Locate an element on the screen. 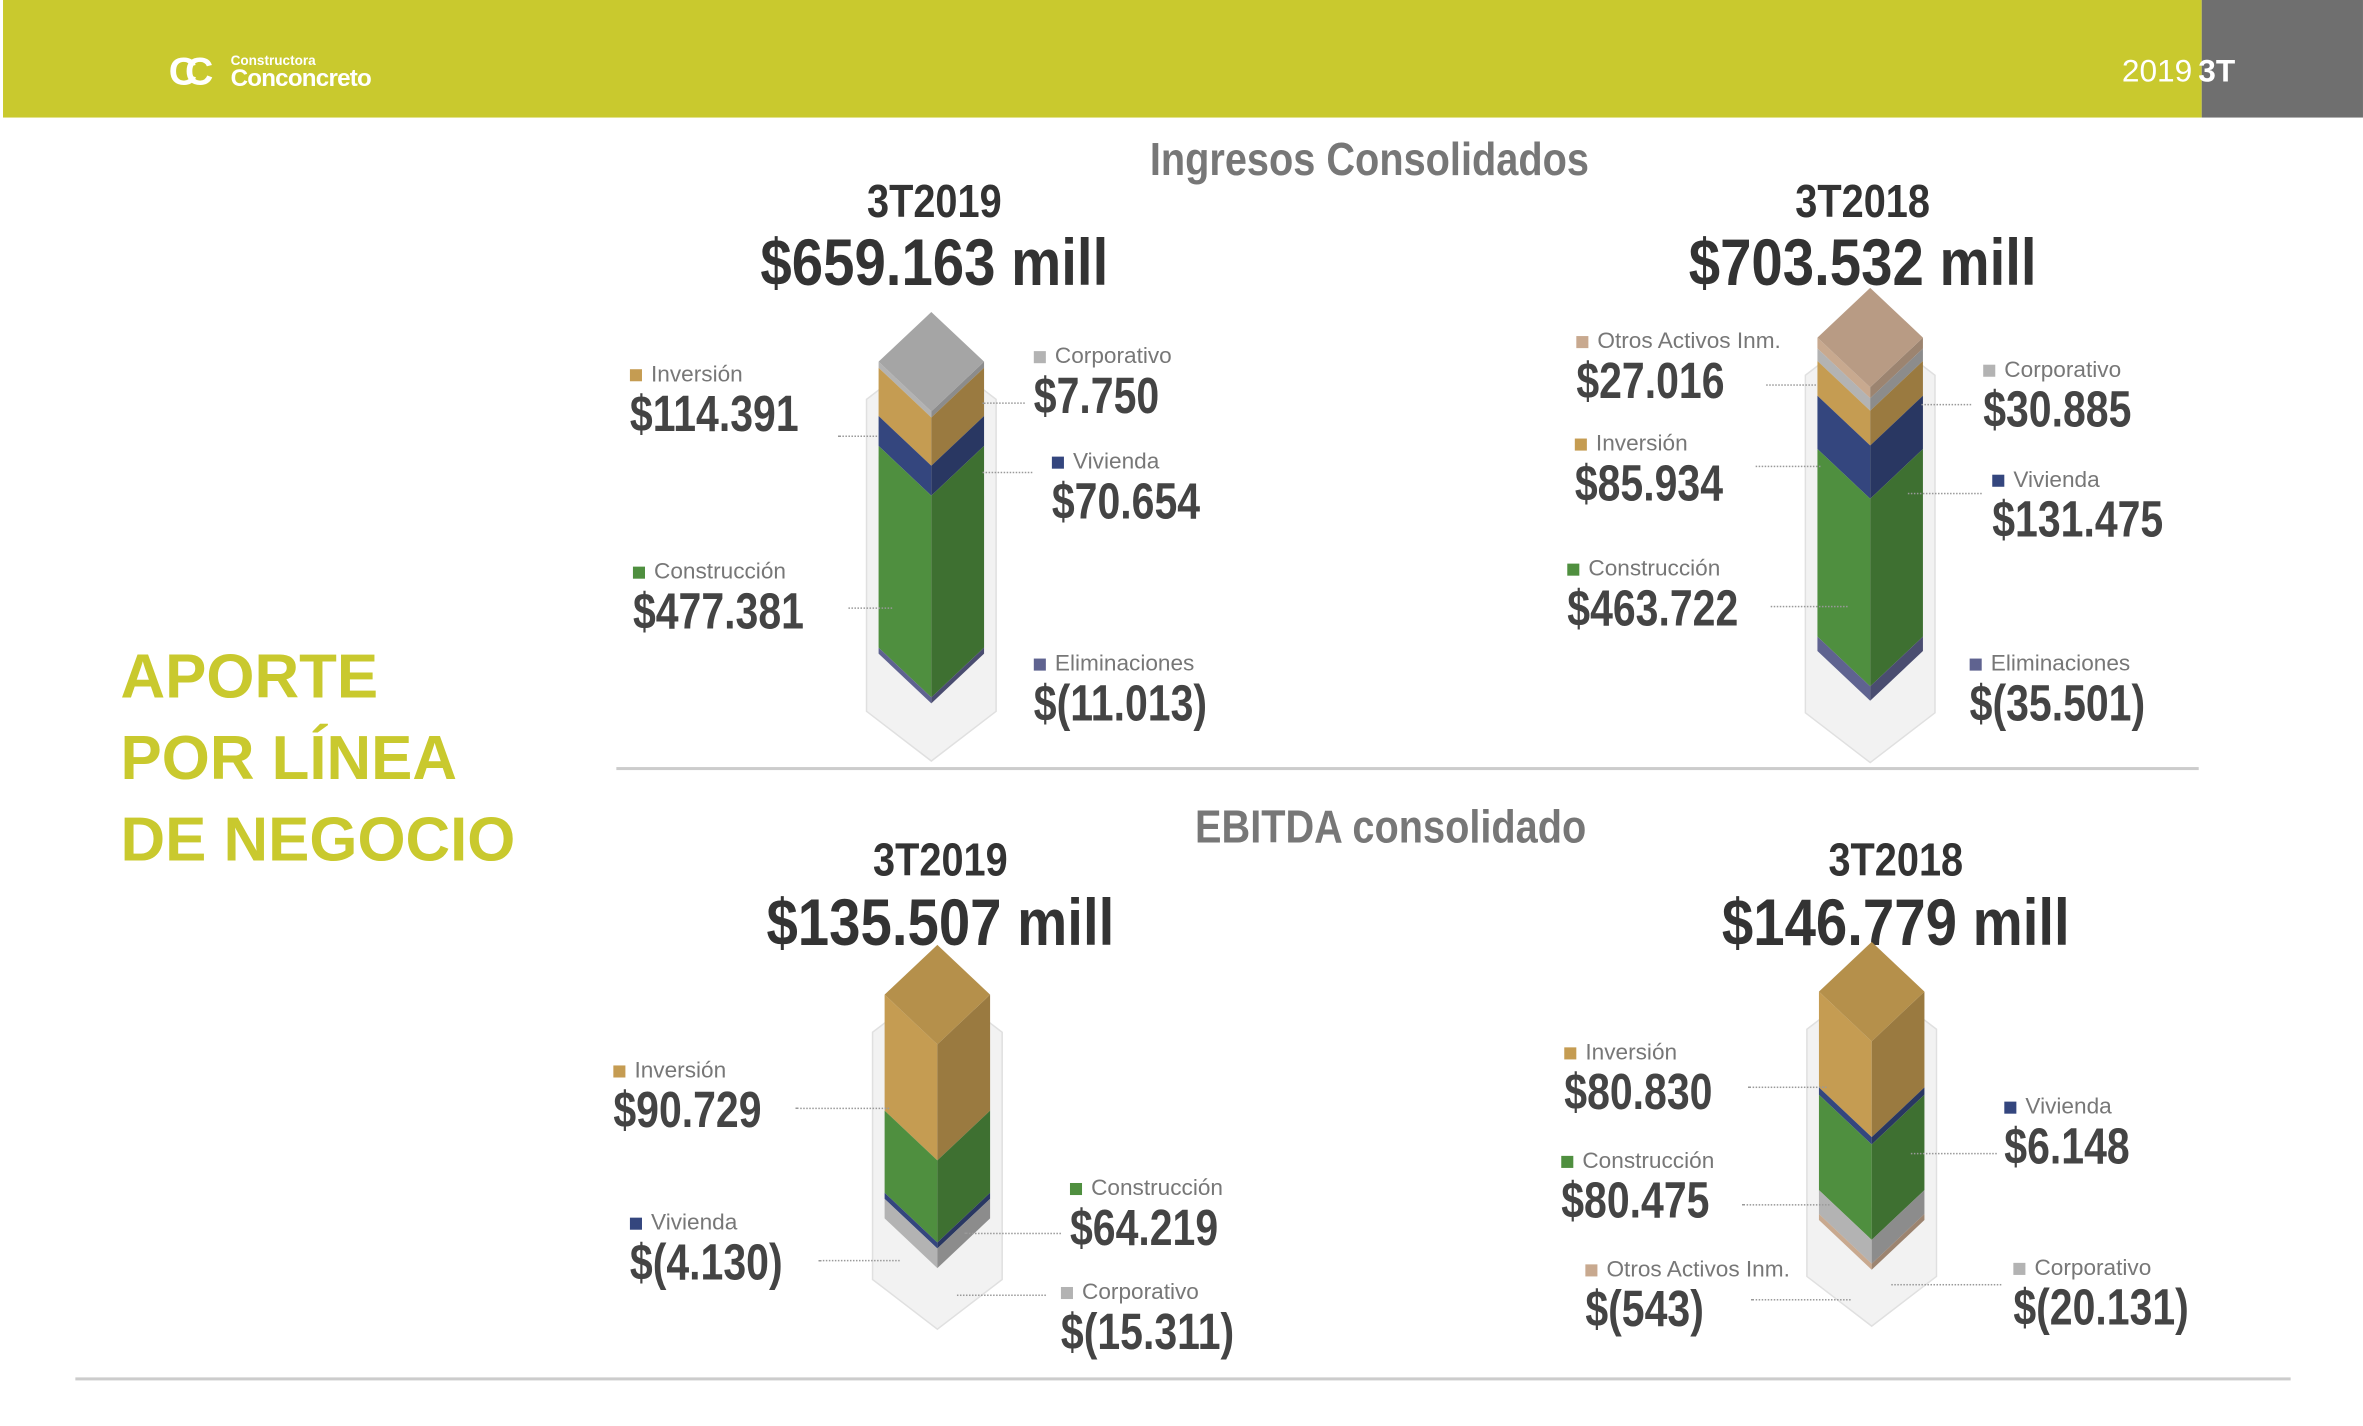 This screenshot has height=1426, width=2363. legend-name: Otros Activos Inm. is located at coordinates (1689, 341).